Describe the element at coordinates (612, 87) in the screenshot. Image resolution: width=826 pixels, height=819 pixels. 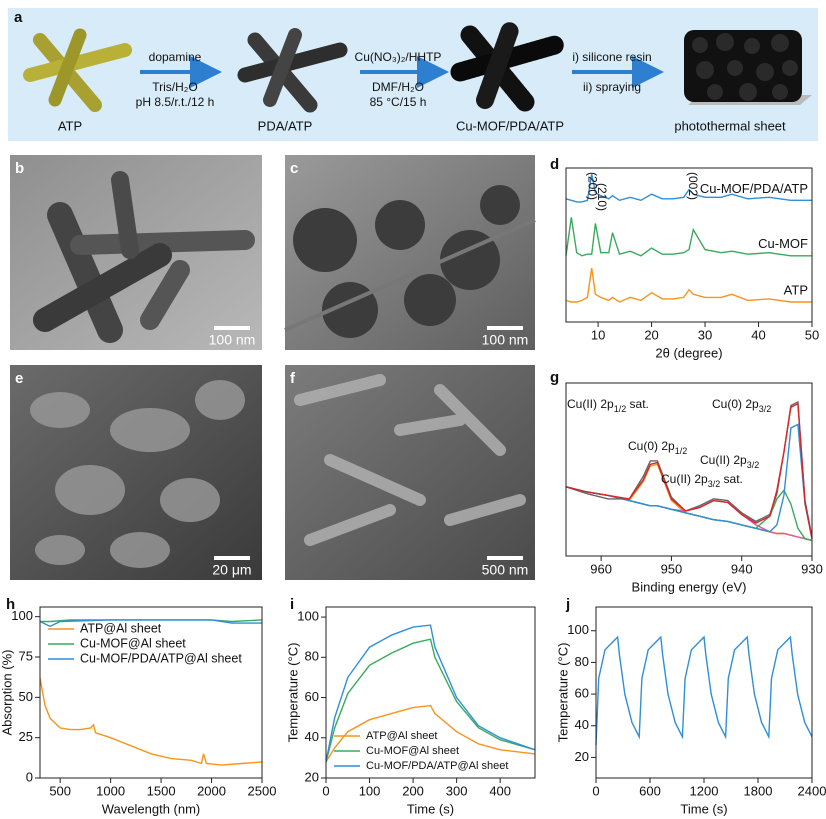
I see `step-condition: ii) spraying` at that location.